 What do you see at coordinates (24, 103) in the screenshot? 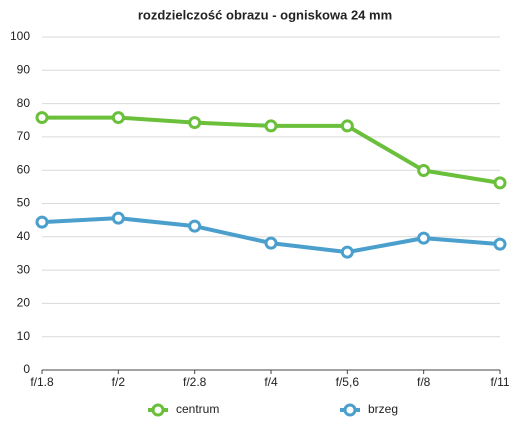
I see `y-tick-label: 80` at bounding box center [24, 103].